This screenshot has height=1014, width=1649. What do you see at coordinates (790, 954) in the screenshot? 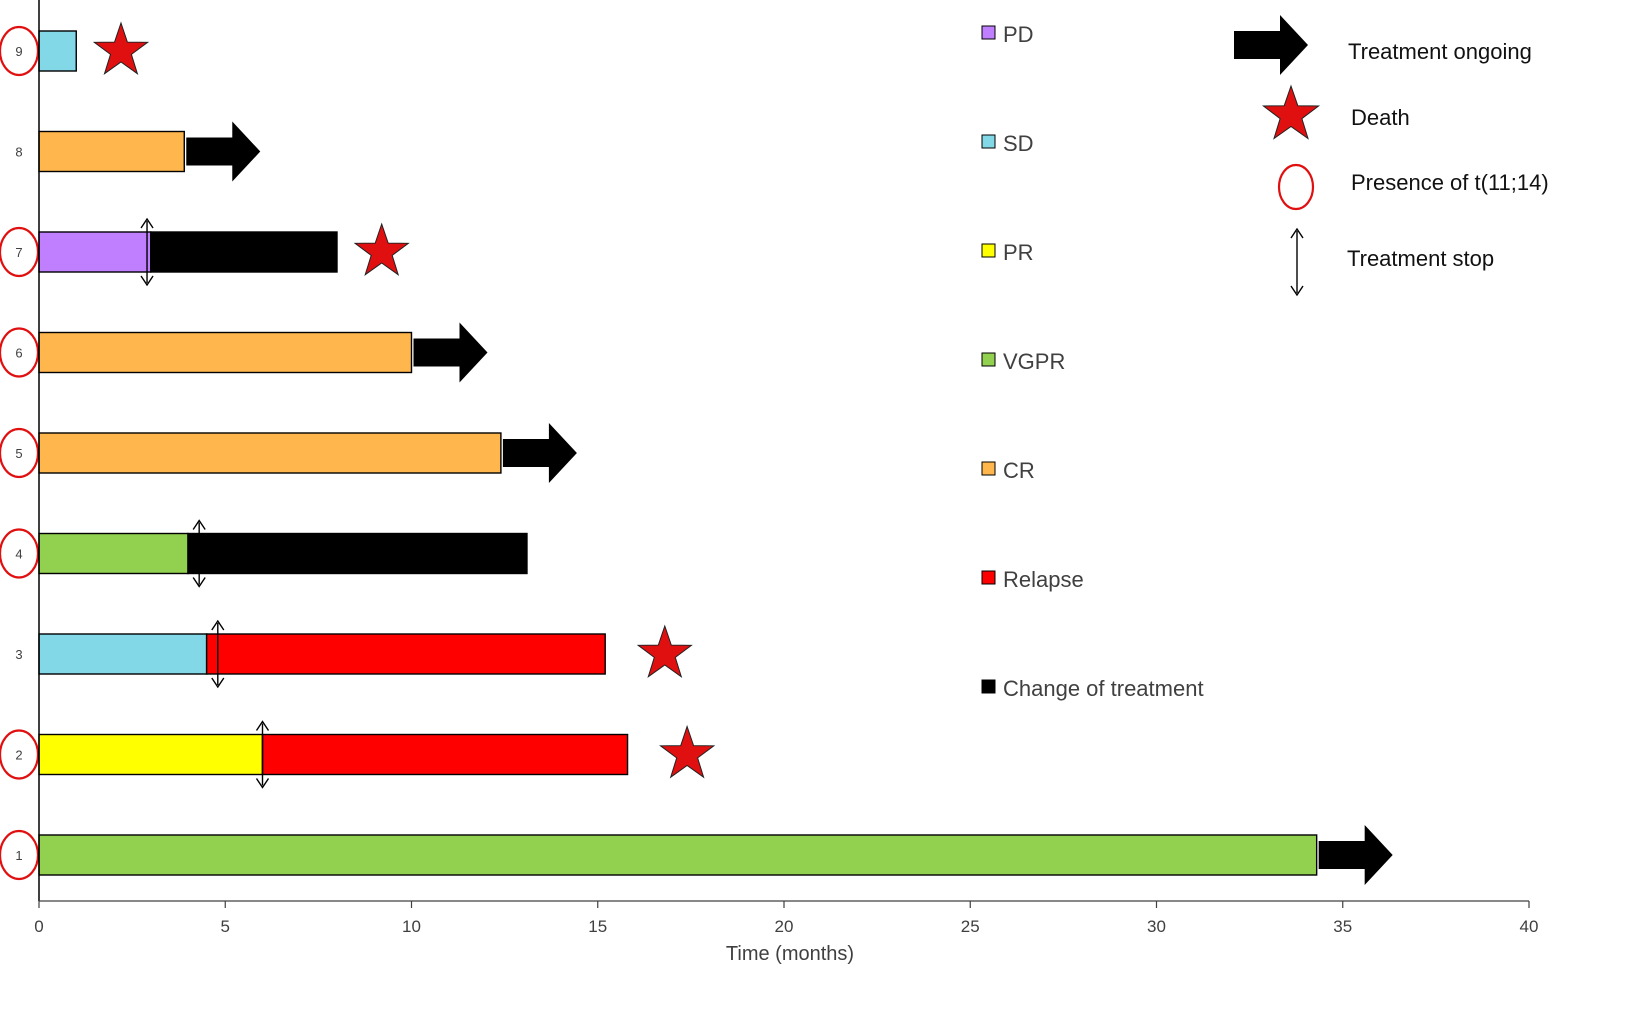
I see `x-axis-title: Time (months)` at bounding box center [790, 954].